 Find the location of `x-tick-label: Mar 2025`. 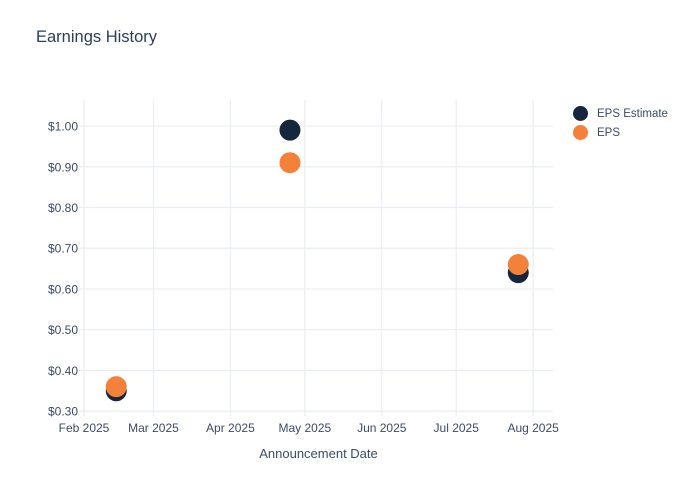

x-tick-label: Mar 2025 is located at coordinates (153, 428).